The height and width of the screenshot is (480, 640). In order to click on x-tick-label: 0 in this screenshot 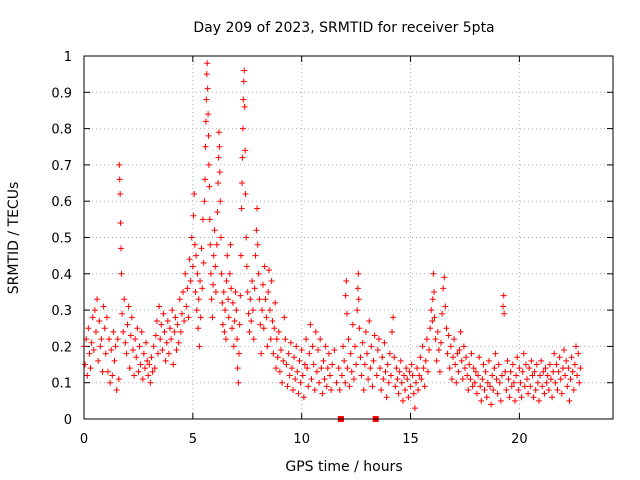, I will do `click(84, 439)`.